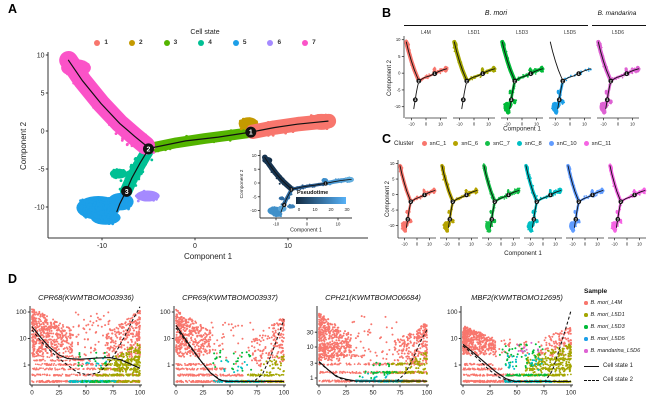  Describe the element at coordinates (175, 42) in the screenshot. I see `cell-state-label: 3` at that location.